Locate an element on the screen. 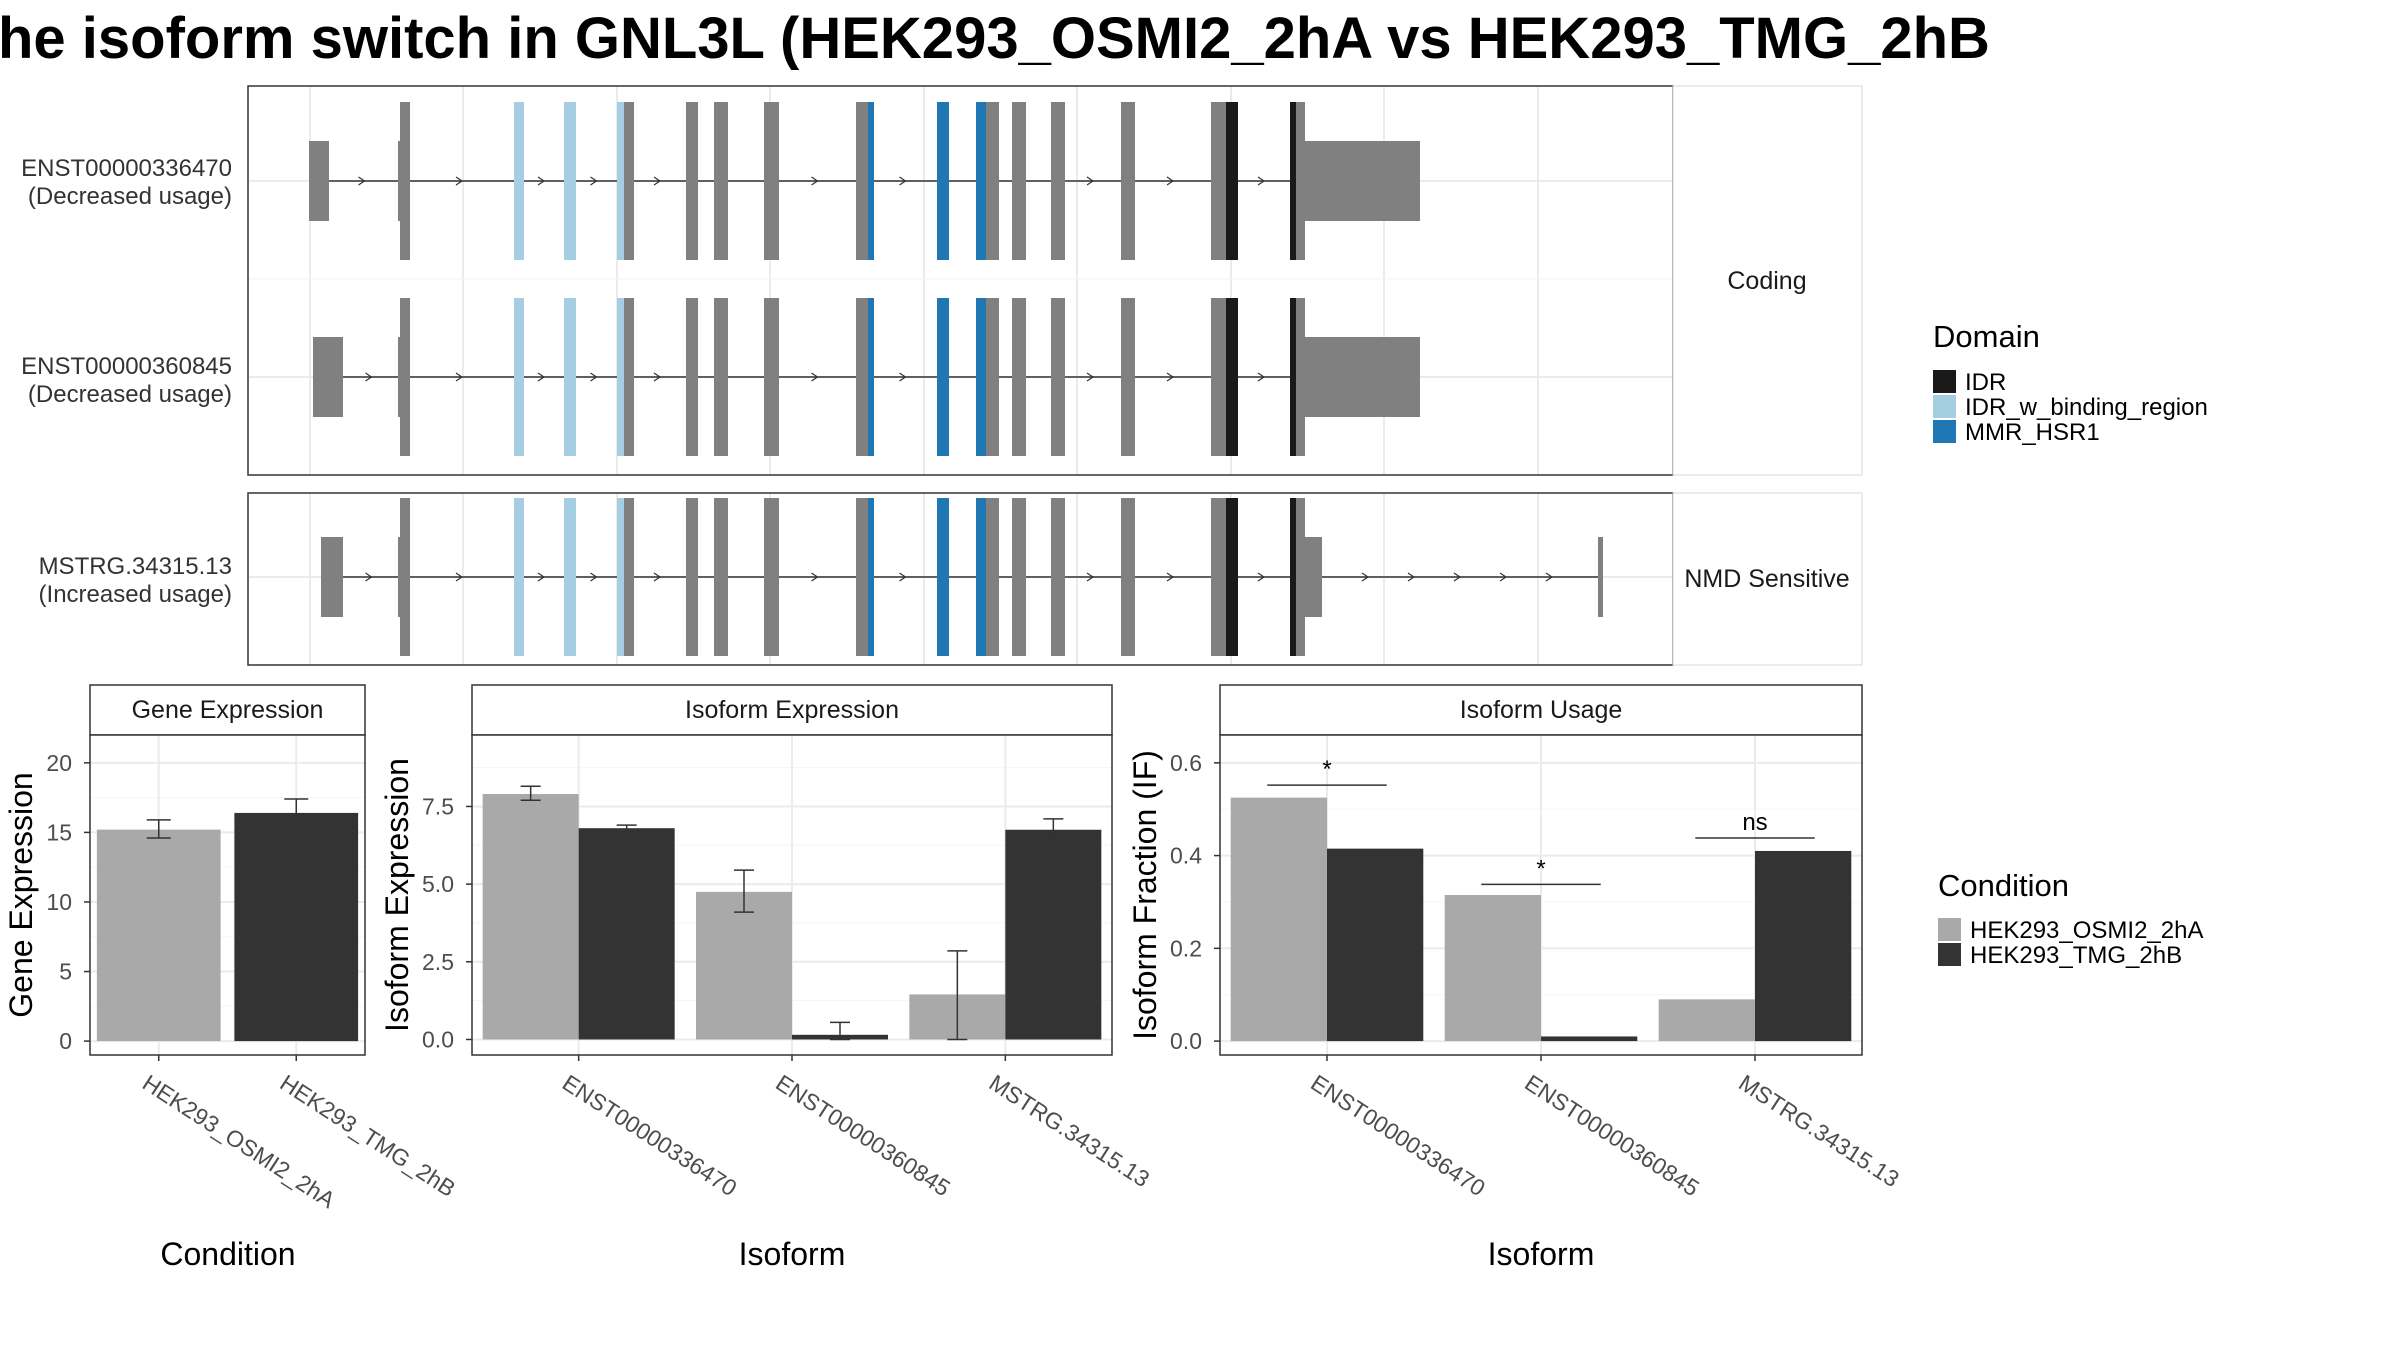 The width and height of the screenshot is (2400, 1350). transcript-usage-label: (Increased usage) is located at coordinates (135, 594).